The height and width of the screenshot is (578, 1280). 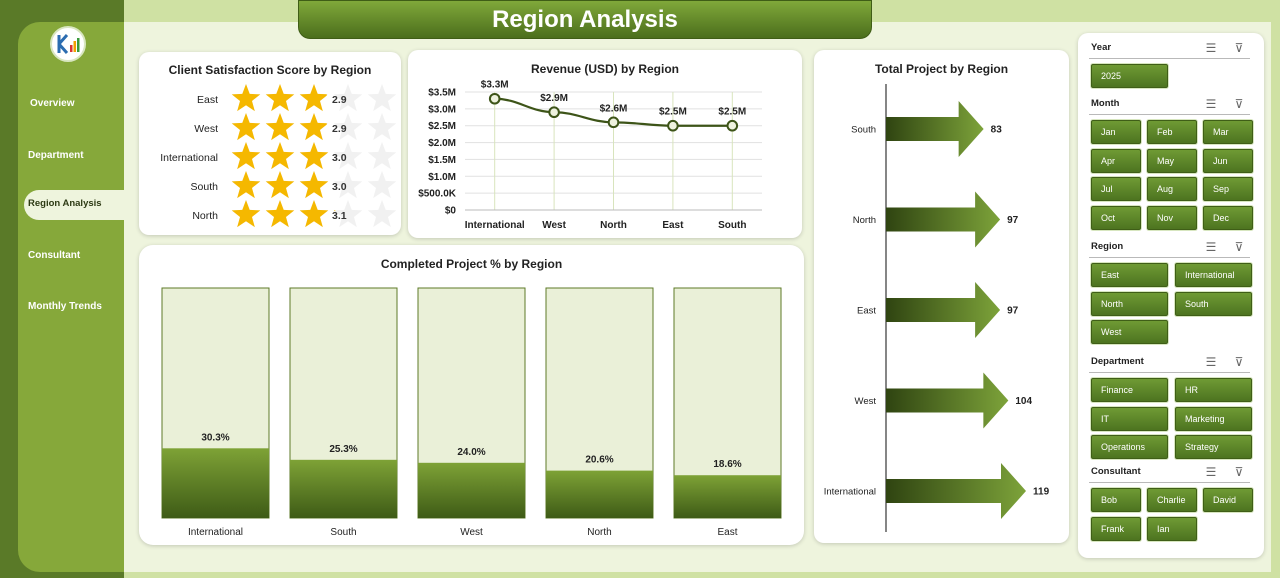 I want to click on bar-category-label: North, so click(x=599, y=532).